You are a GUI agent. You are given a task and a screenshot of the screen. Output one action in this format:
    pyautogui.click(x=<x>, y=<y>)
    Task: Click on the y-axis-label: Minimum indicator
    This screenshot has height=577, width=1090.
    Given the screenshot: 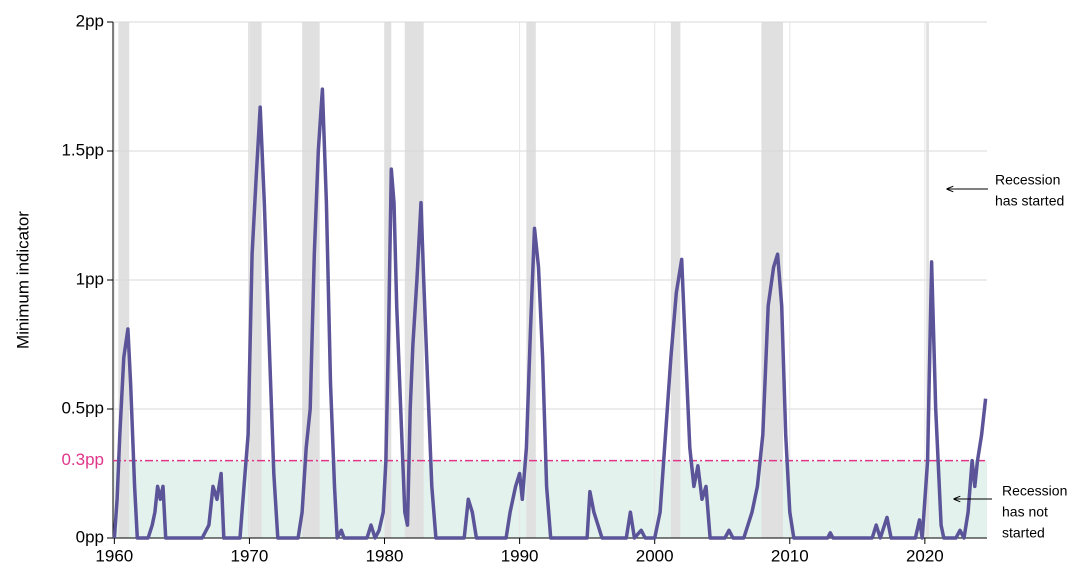 What is the action you would take?
    pyautogui.click(x=22, y=280)
    